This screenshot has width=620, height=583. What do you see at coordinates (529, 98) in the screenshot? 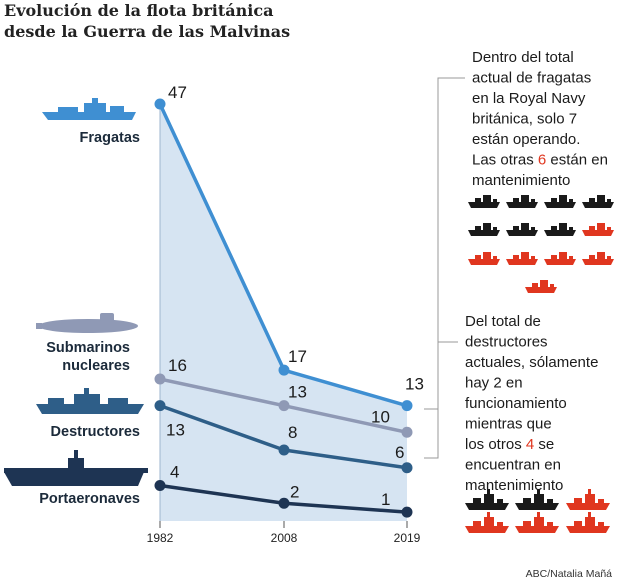
I see `annotation-line: en la Royal Navy` at bounding box center [529, 98].